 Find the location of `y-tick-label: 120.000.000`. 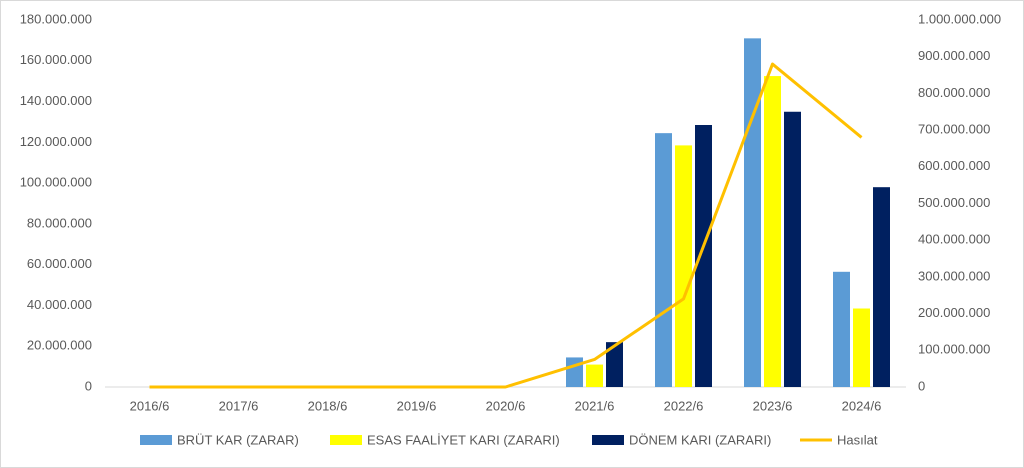

y-tick-label: 120.000.000 is located at coordinates (56, 141).